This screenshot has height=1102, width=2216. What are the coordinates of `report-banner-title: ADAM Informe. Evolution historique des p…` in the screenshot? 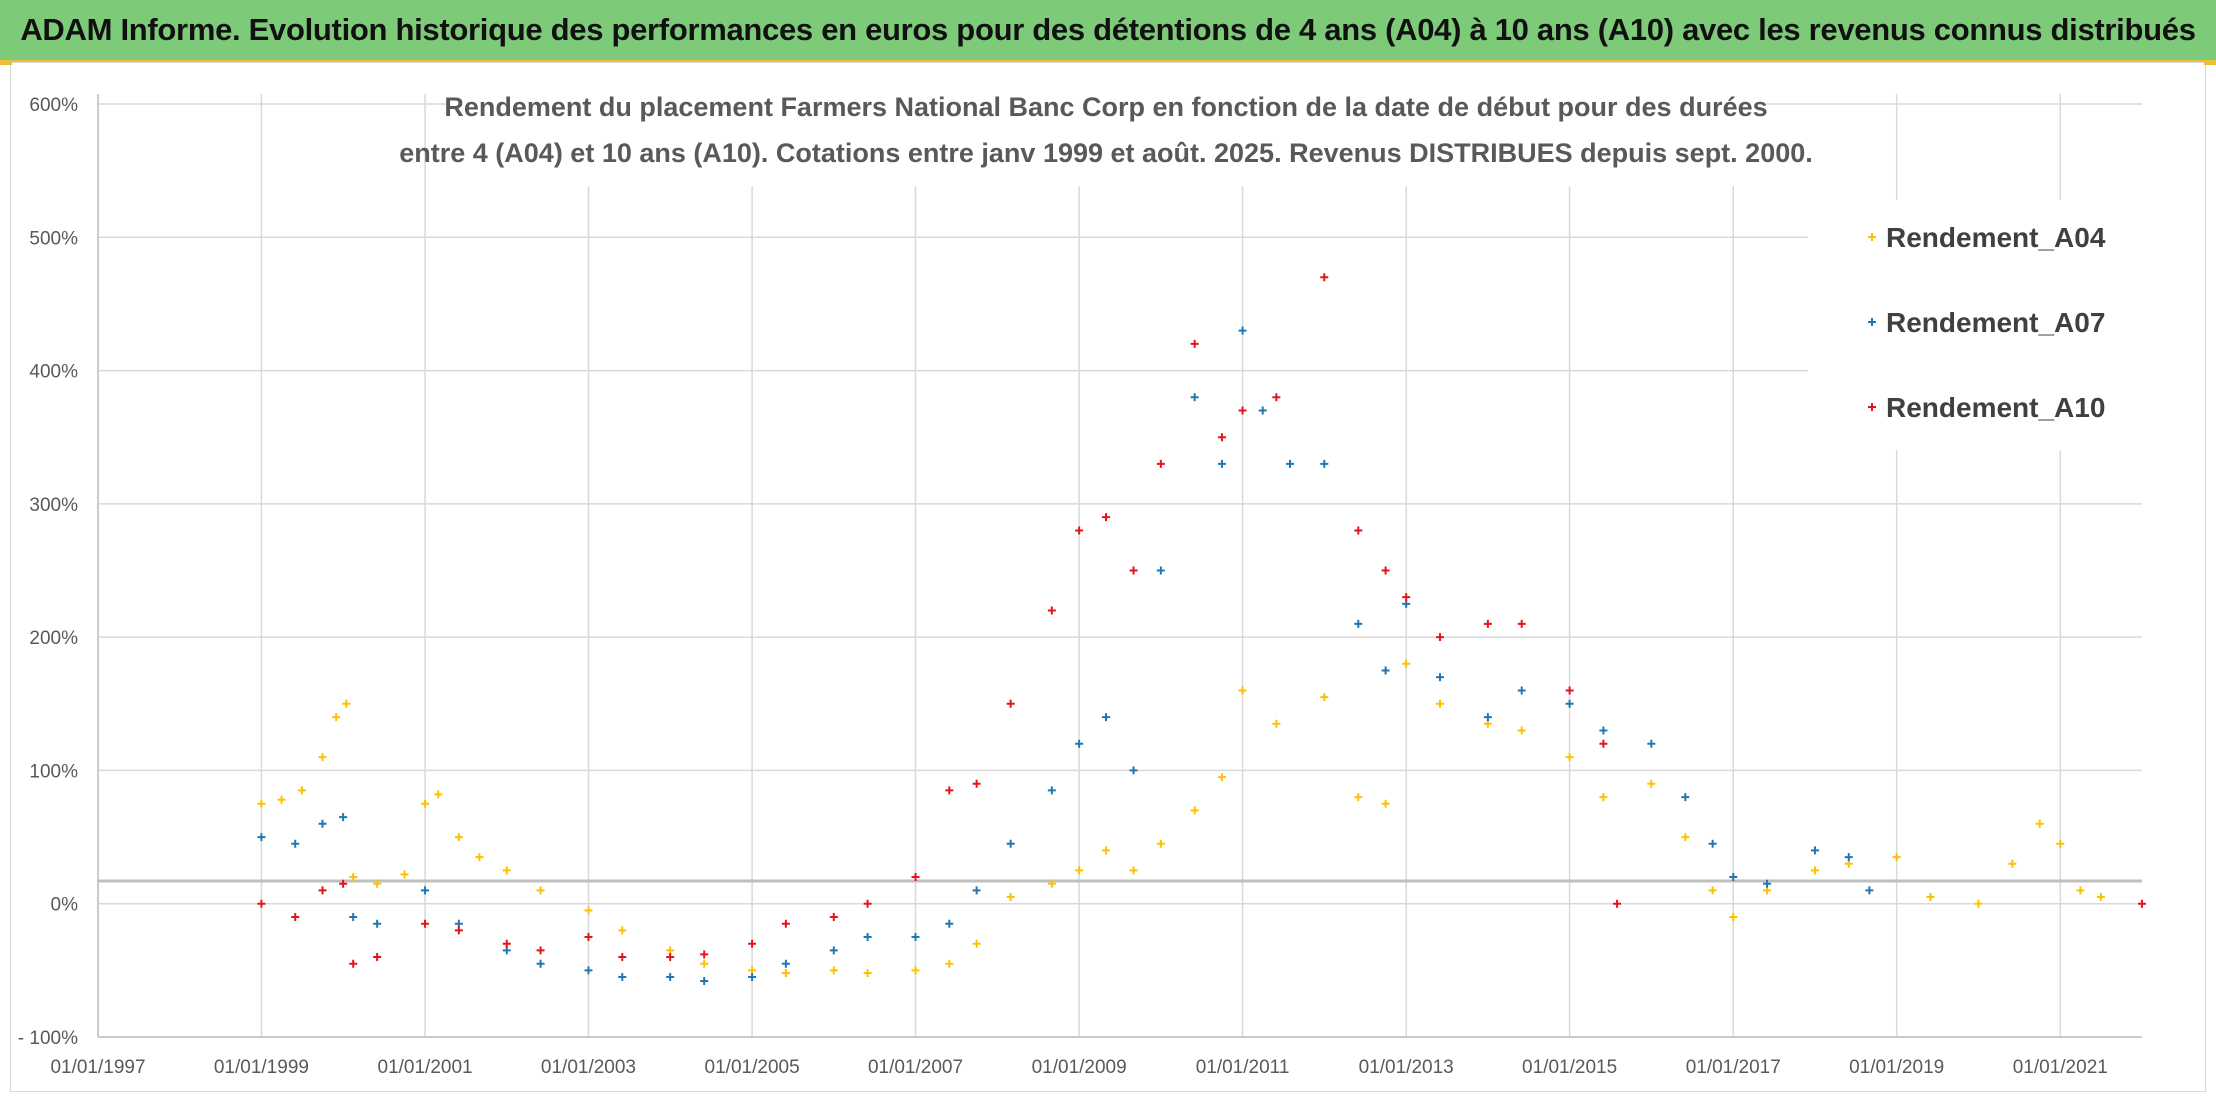 It's located at (1108, 29).